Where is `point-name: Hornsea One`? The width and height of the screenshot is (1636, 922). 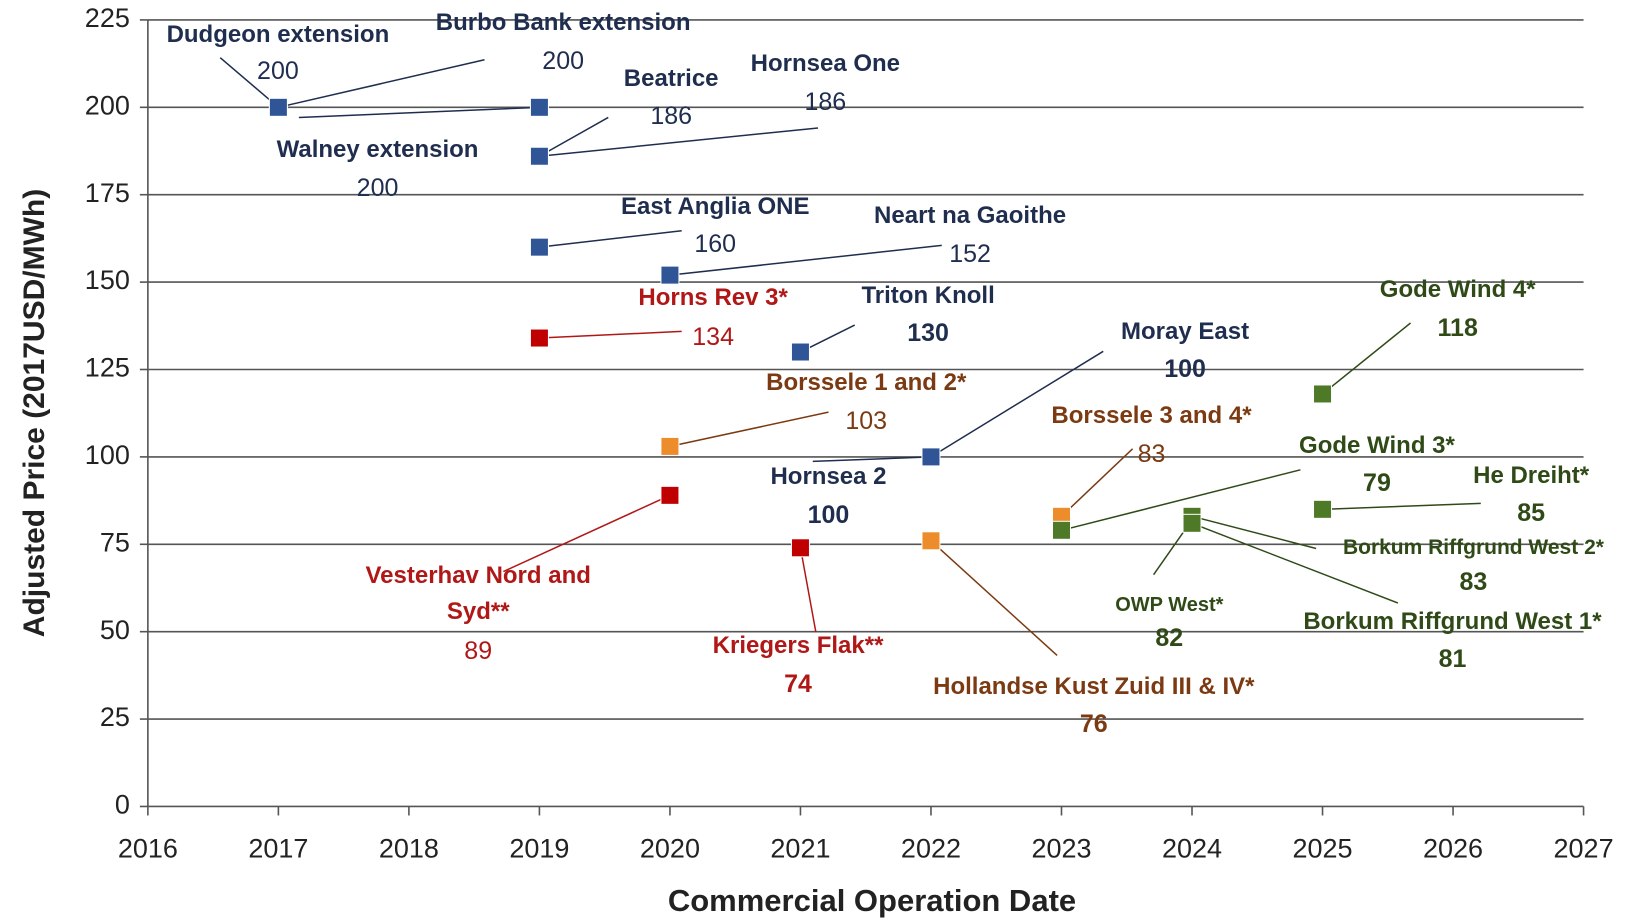
point-name: Hornsea One is located at coordinates (825, 63).